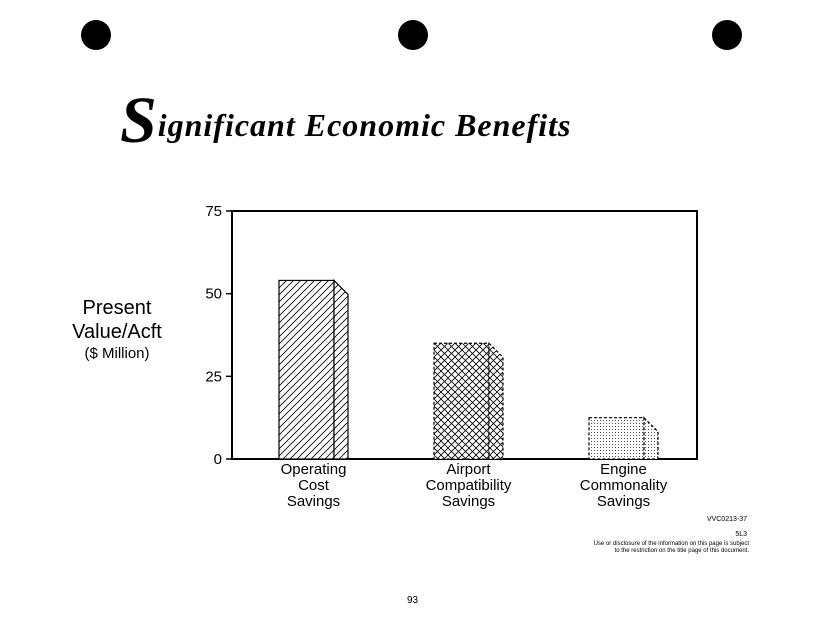 The width and height of the screenshot is (825, 638). Describe the element at coordinates (413, 35) in the screenshot. I see `binder-hole-center` at that location.